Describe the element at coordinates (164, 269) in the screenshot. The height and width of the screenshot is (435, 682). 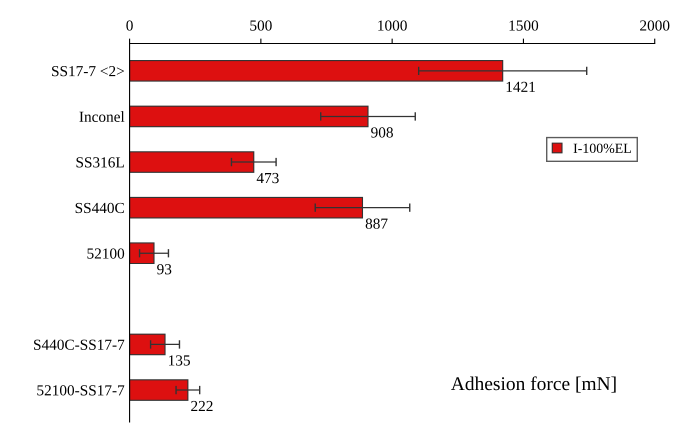
I see `data-label: 93` at that location.